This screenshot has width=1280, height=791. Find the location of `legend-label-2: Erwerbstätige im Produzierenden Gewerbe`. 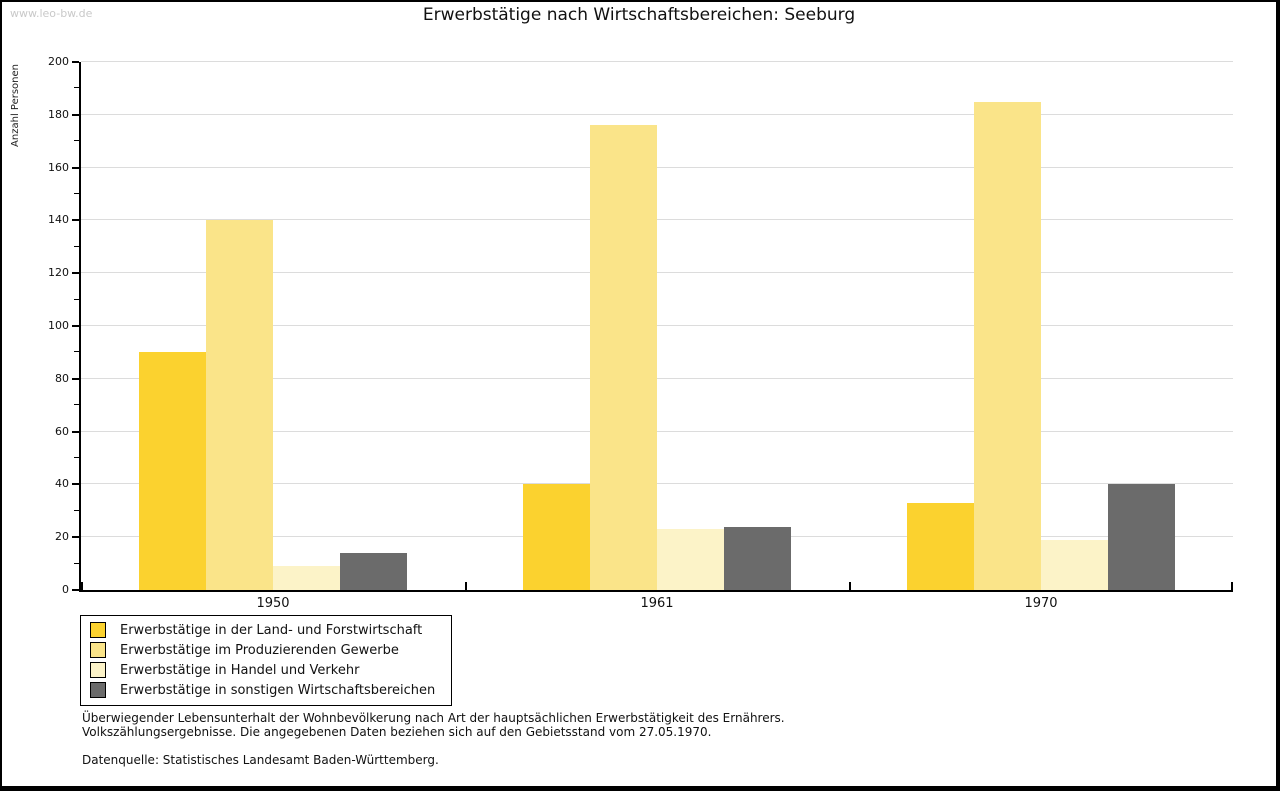

legend-label-2: Erwerbstätige im Produzierenden Gewerbe is located at coordinates (259, 650).